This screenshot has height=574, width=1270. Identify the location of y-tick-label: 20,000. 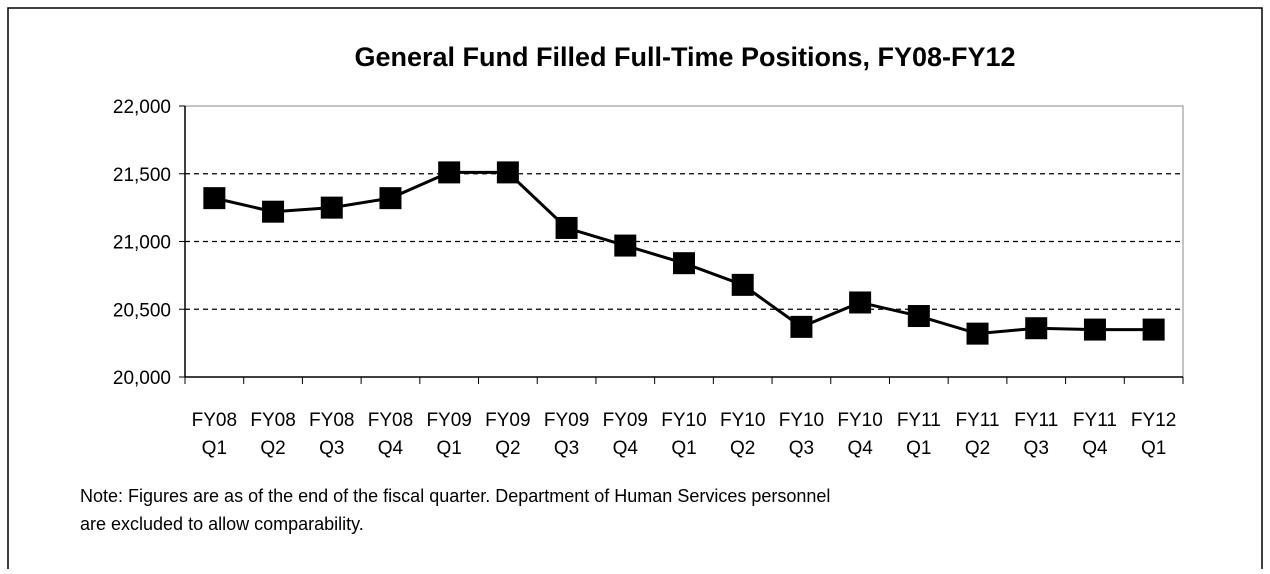
(142, 378).